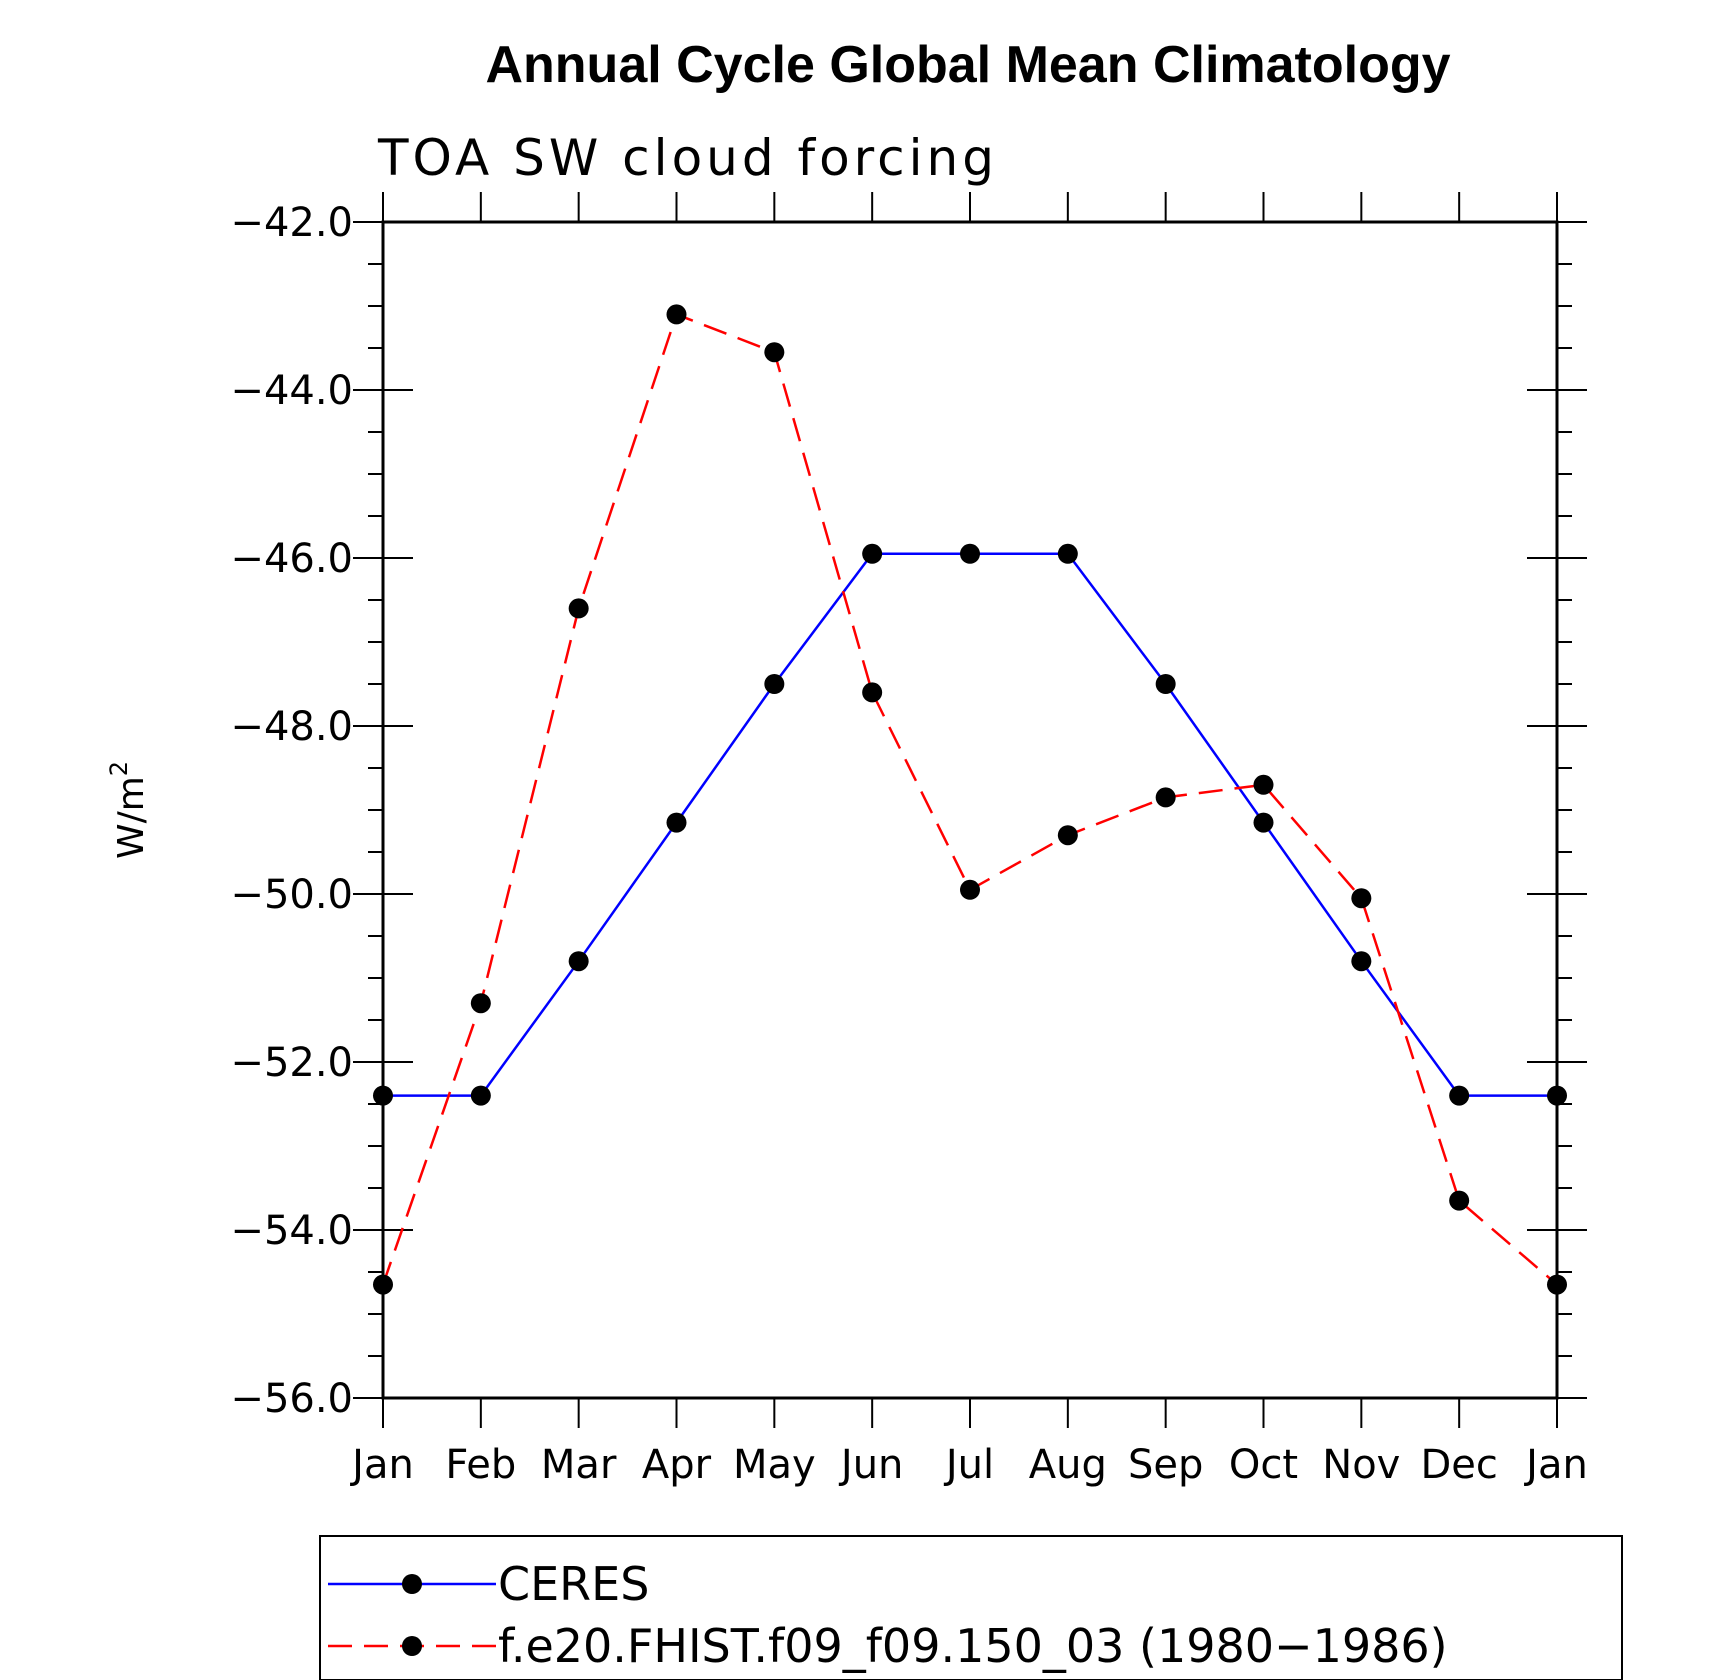 This screenshot has height=1680, width=1710. I want to click on x-tick-label: Jun, so click(871, 1465).